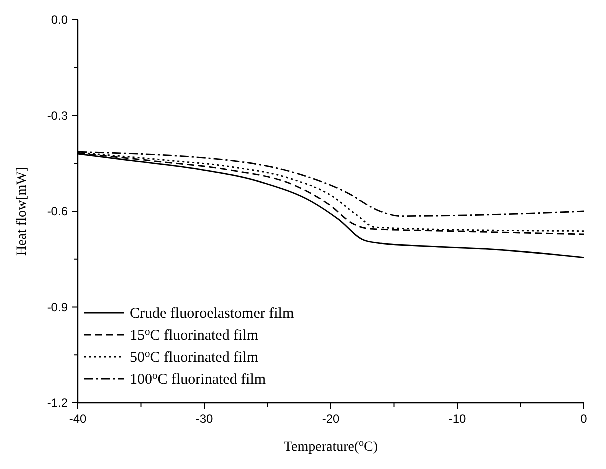 Image resolution: width=606 pixels, height=469 pixels. Describe the element at coordinates (205, 419) in the screenshot. I see `x-tick-label: -30` at that location.